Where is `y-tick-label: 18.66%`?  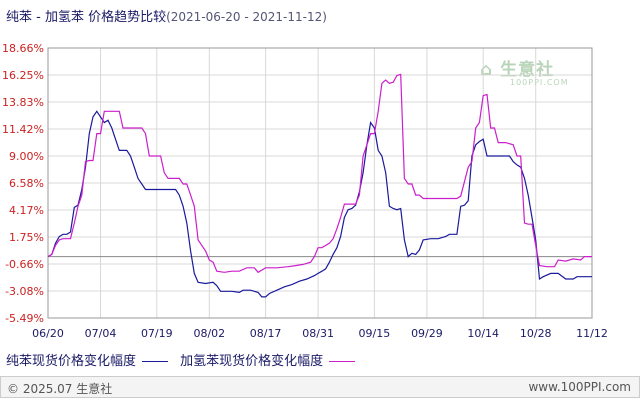 y-tick-label: 18.66% is located at coordinates (23, 48).